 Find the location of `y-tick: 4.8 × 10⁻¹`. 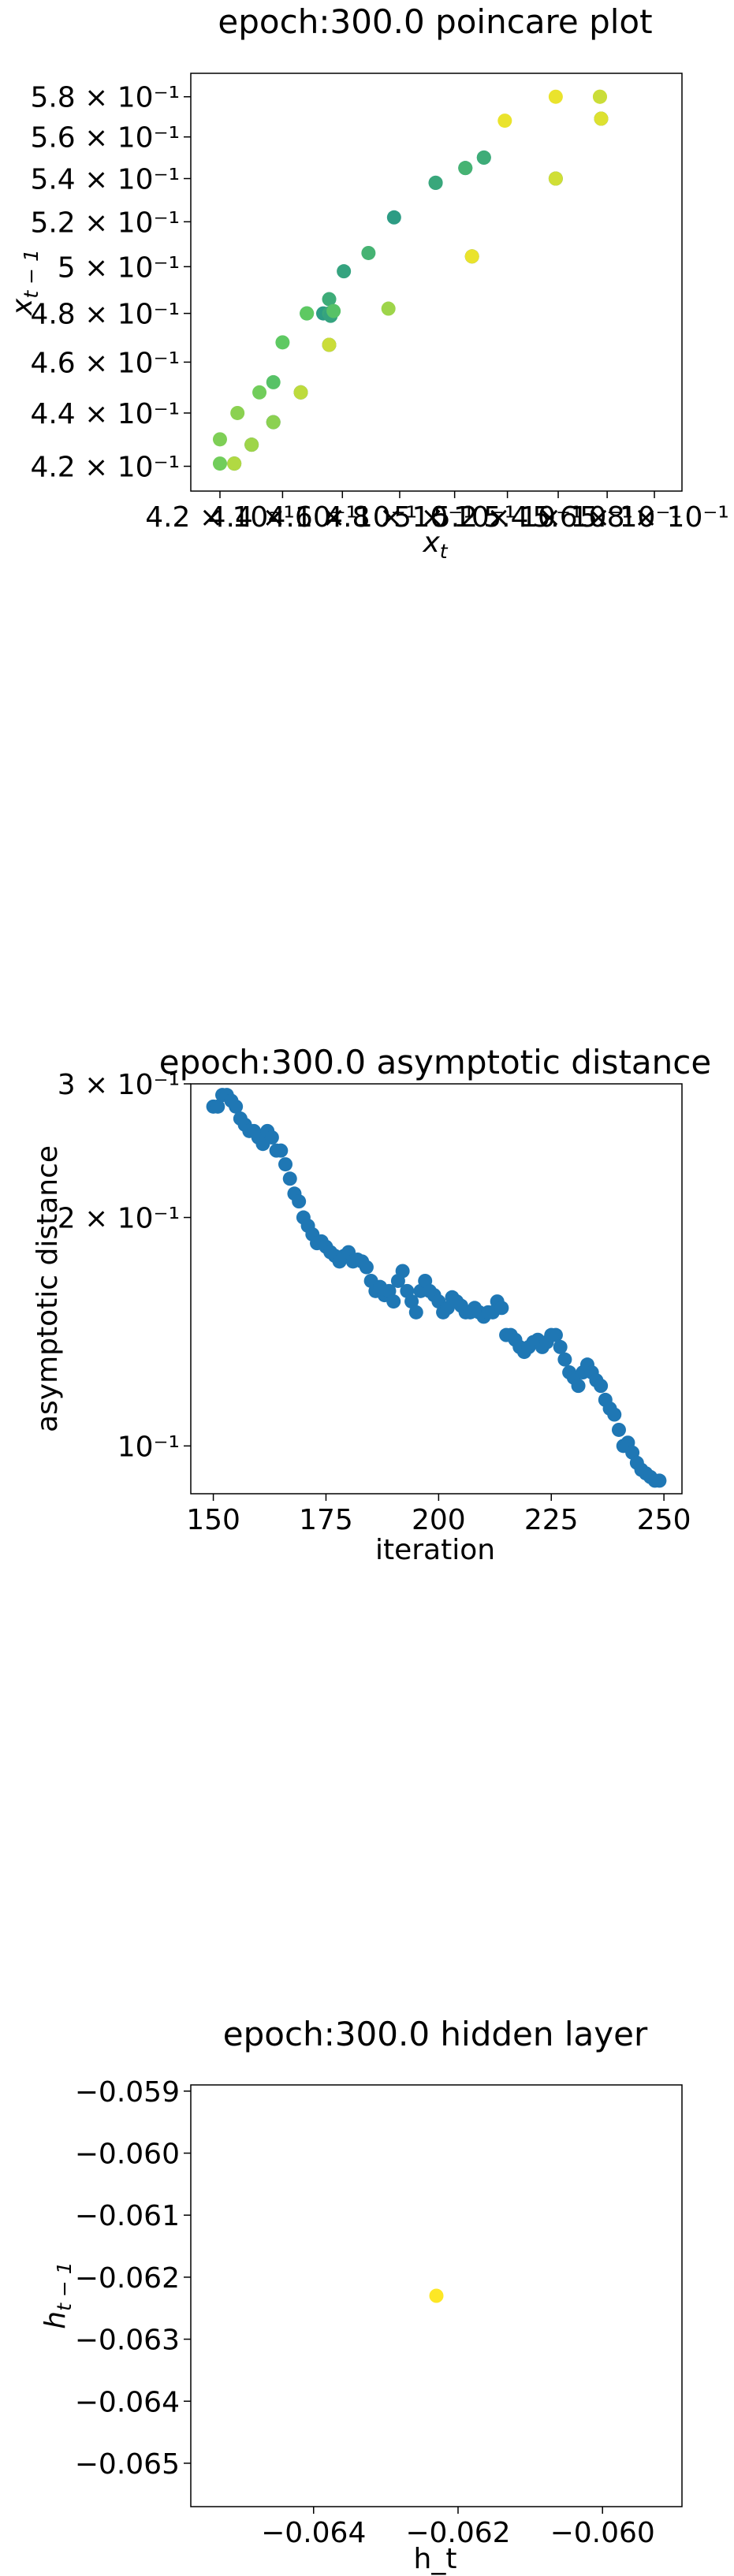

y-tick: 4.8 × 10⁻¹ is located at coordinates (110, 315).